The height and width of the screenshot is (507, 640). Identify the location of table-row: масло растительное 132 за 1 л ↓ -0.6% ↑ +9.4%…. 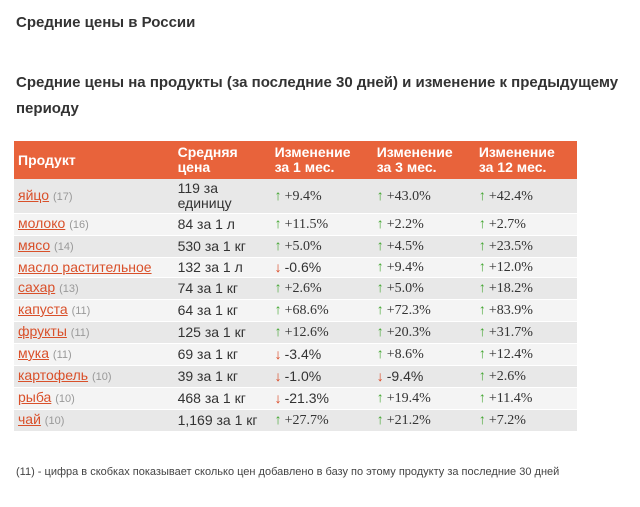
(295, 267).